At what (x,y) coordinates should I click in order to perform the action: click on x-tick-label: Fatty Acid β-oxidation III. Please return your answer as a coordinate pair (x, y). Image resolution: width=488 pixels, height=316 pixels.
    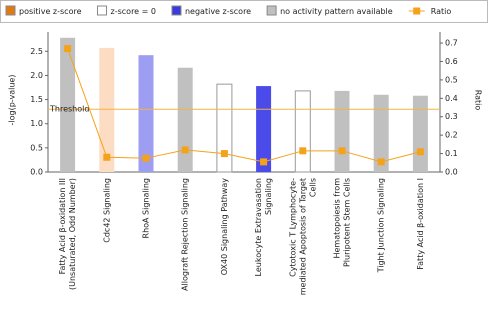
    Looking at the image, I should click on (62, 226).